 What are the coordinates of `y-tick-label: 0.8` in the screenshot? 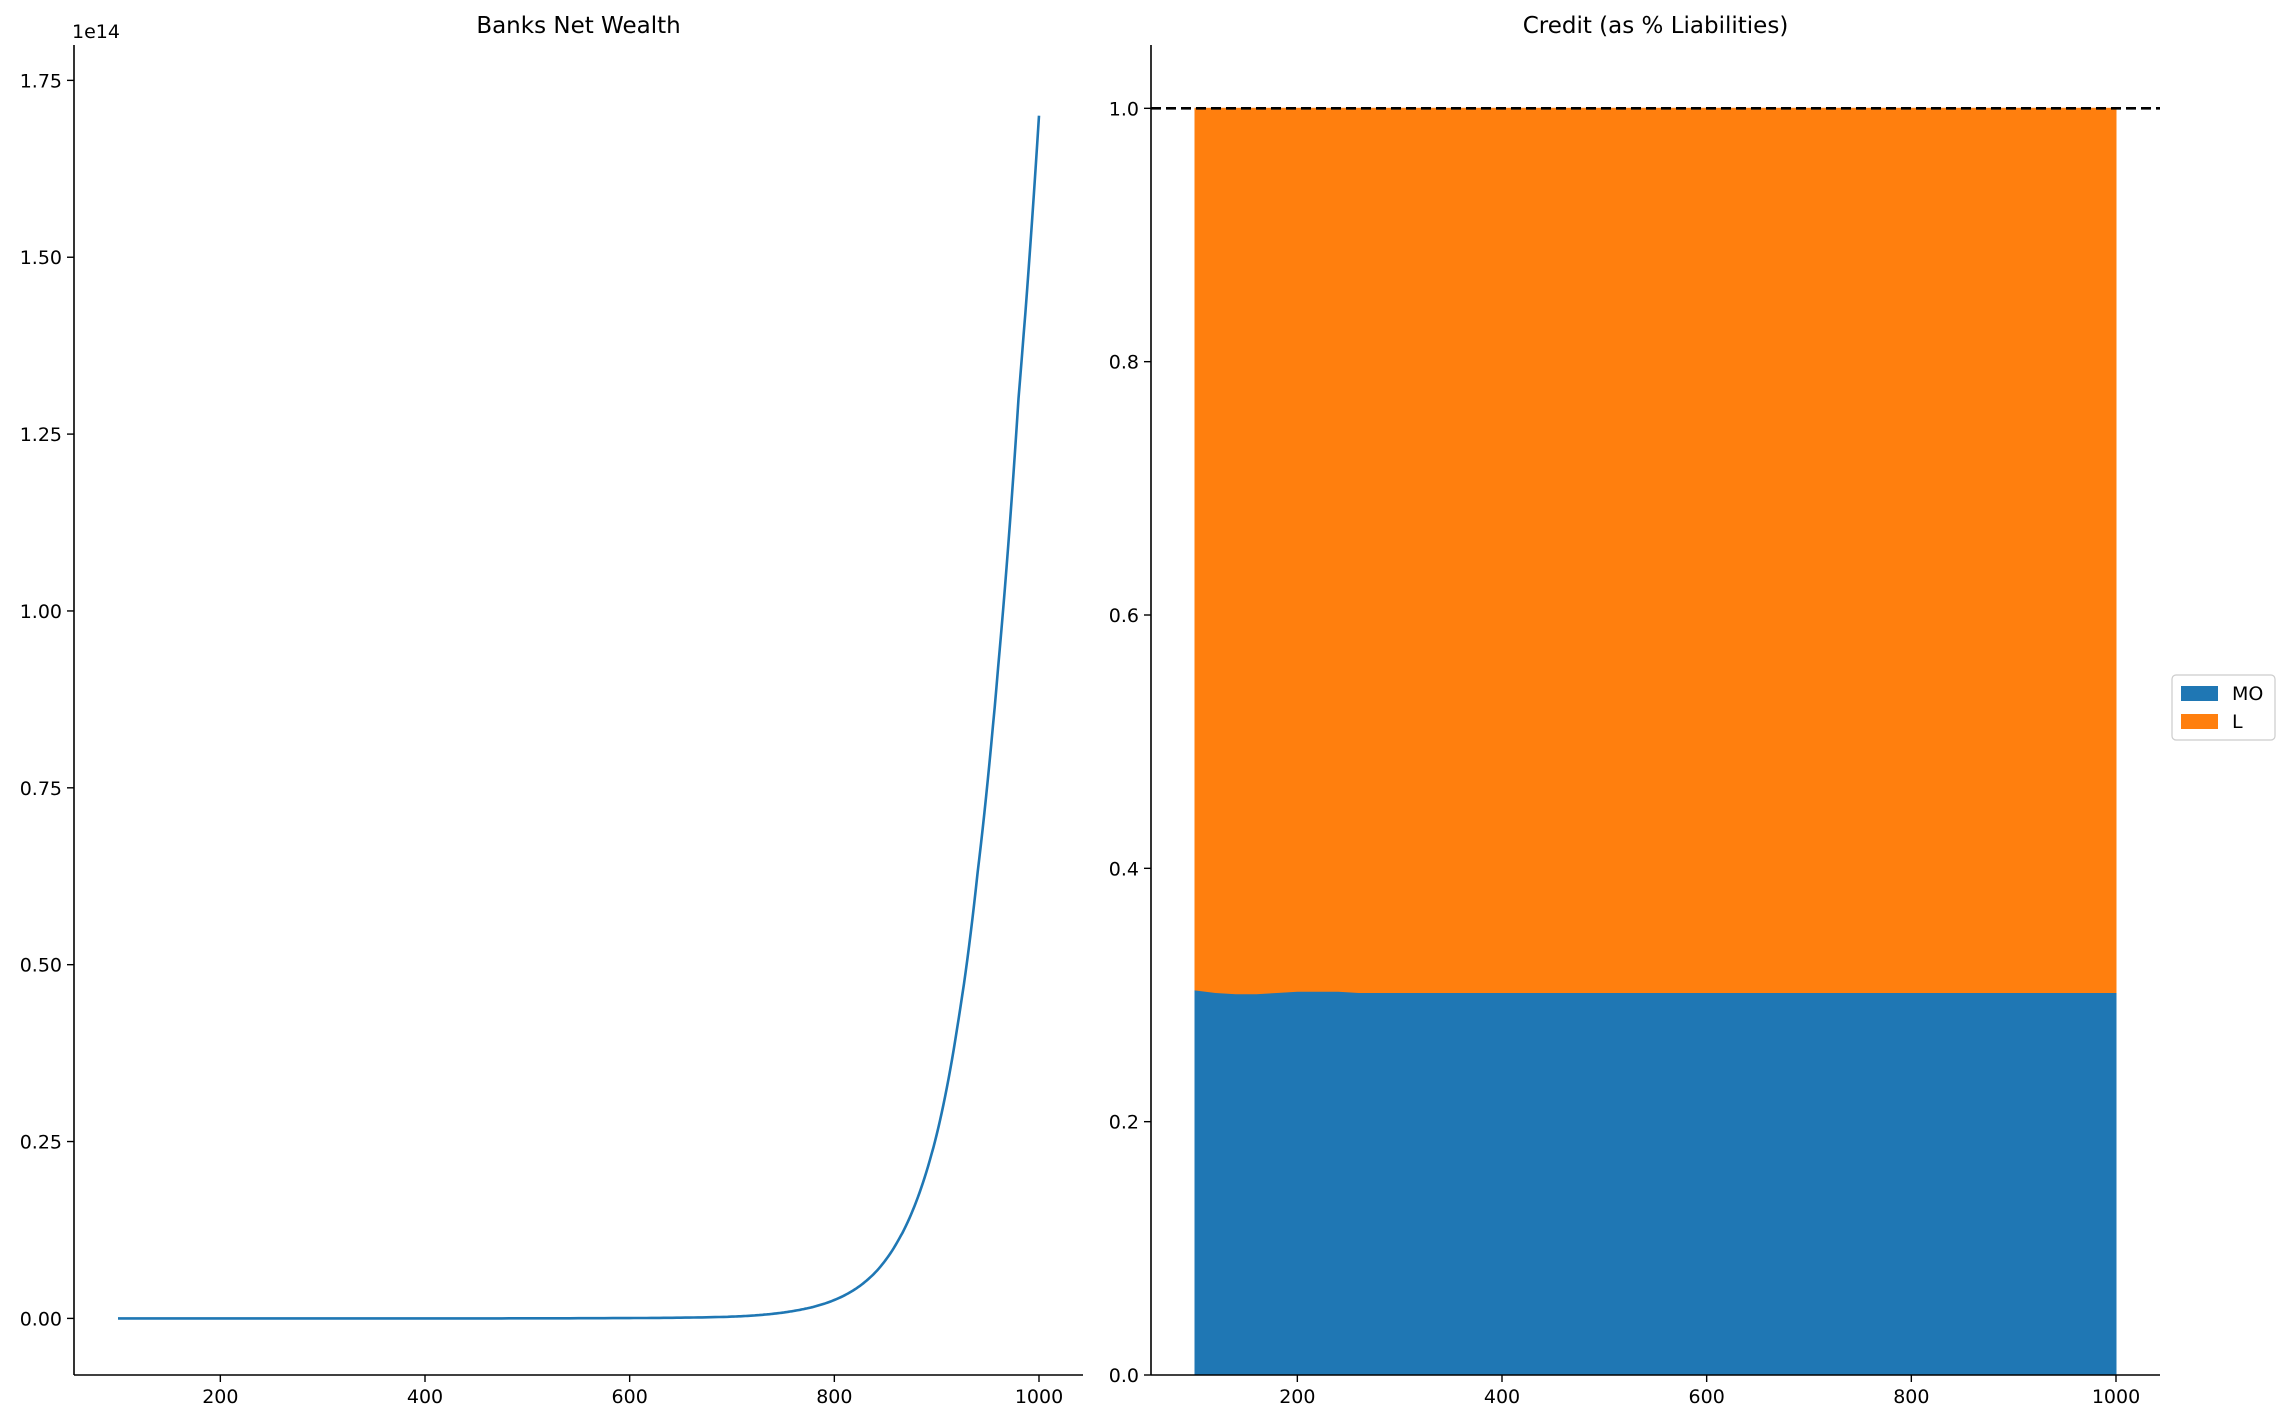 It's located at (1124, 363).